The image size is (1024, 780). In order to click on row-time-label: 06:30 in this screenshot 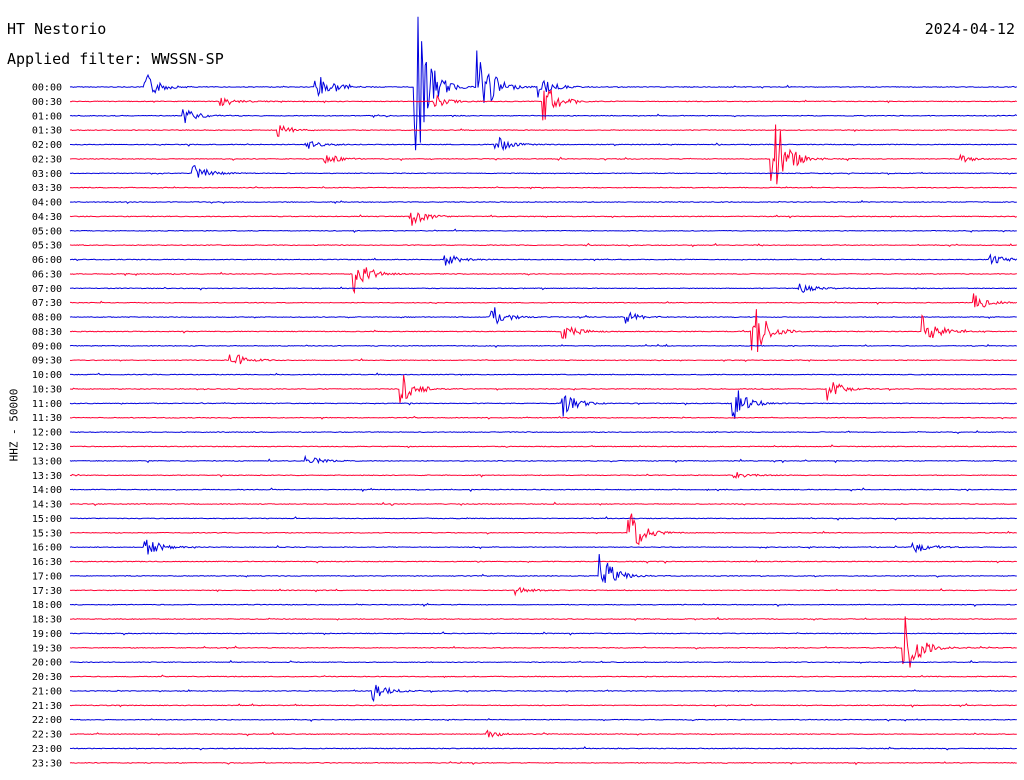, I will do `click(47, 274)`.